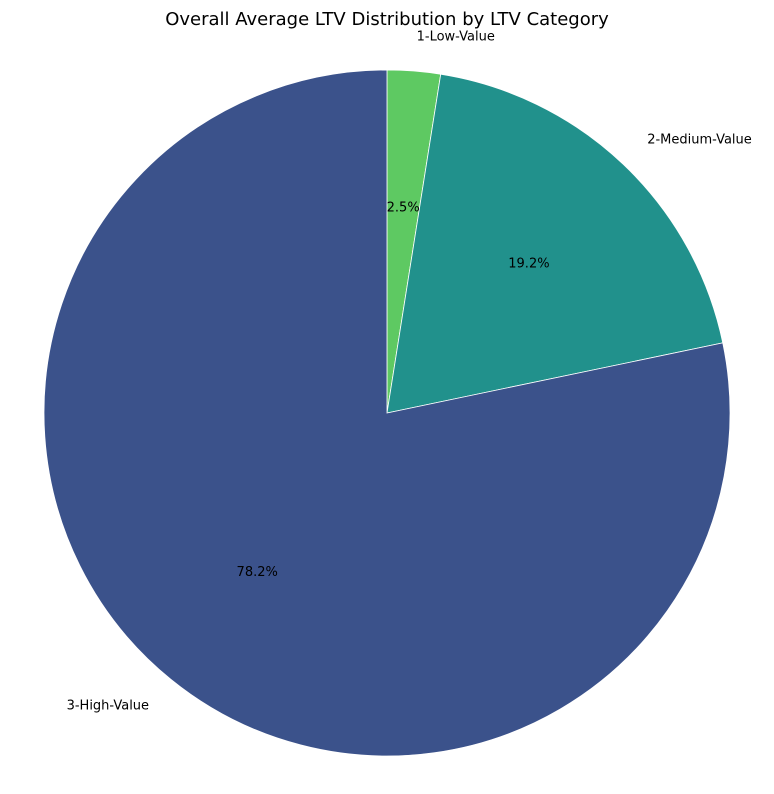  Describe the element at coordinates (699, 139) in the screenshot. I see `slice-category-label: 2-Medium-Value` at that location.